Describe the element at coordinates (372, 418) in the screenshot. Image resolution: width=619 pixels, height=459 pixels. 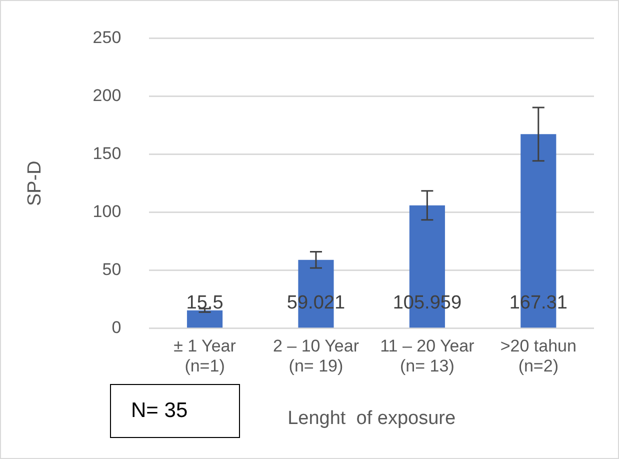
I see `x-axis-title: Lenght of exposure` at that location.